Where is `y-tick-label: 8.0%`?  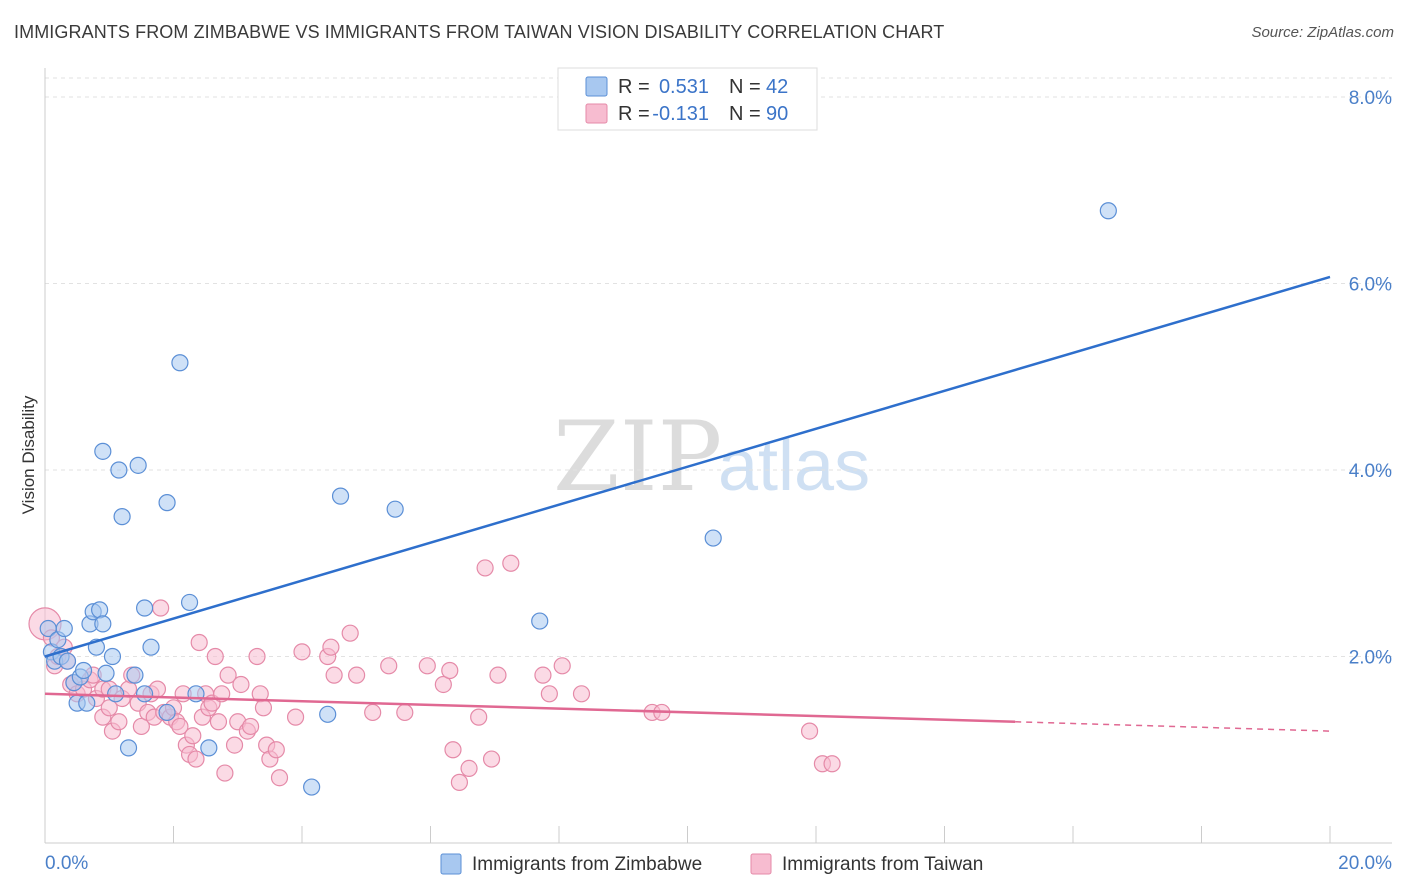
y-tick-label: 8.0% is located at coordinates (1370, 98).